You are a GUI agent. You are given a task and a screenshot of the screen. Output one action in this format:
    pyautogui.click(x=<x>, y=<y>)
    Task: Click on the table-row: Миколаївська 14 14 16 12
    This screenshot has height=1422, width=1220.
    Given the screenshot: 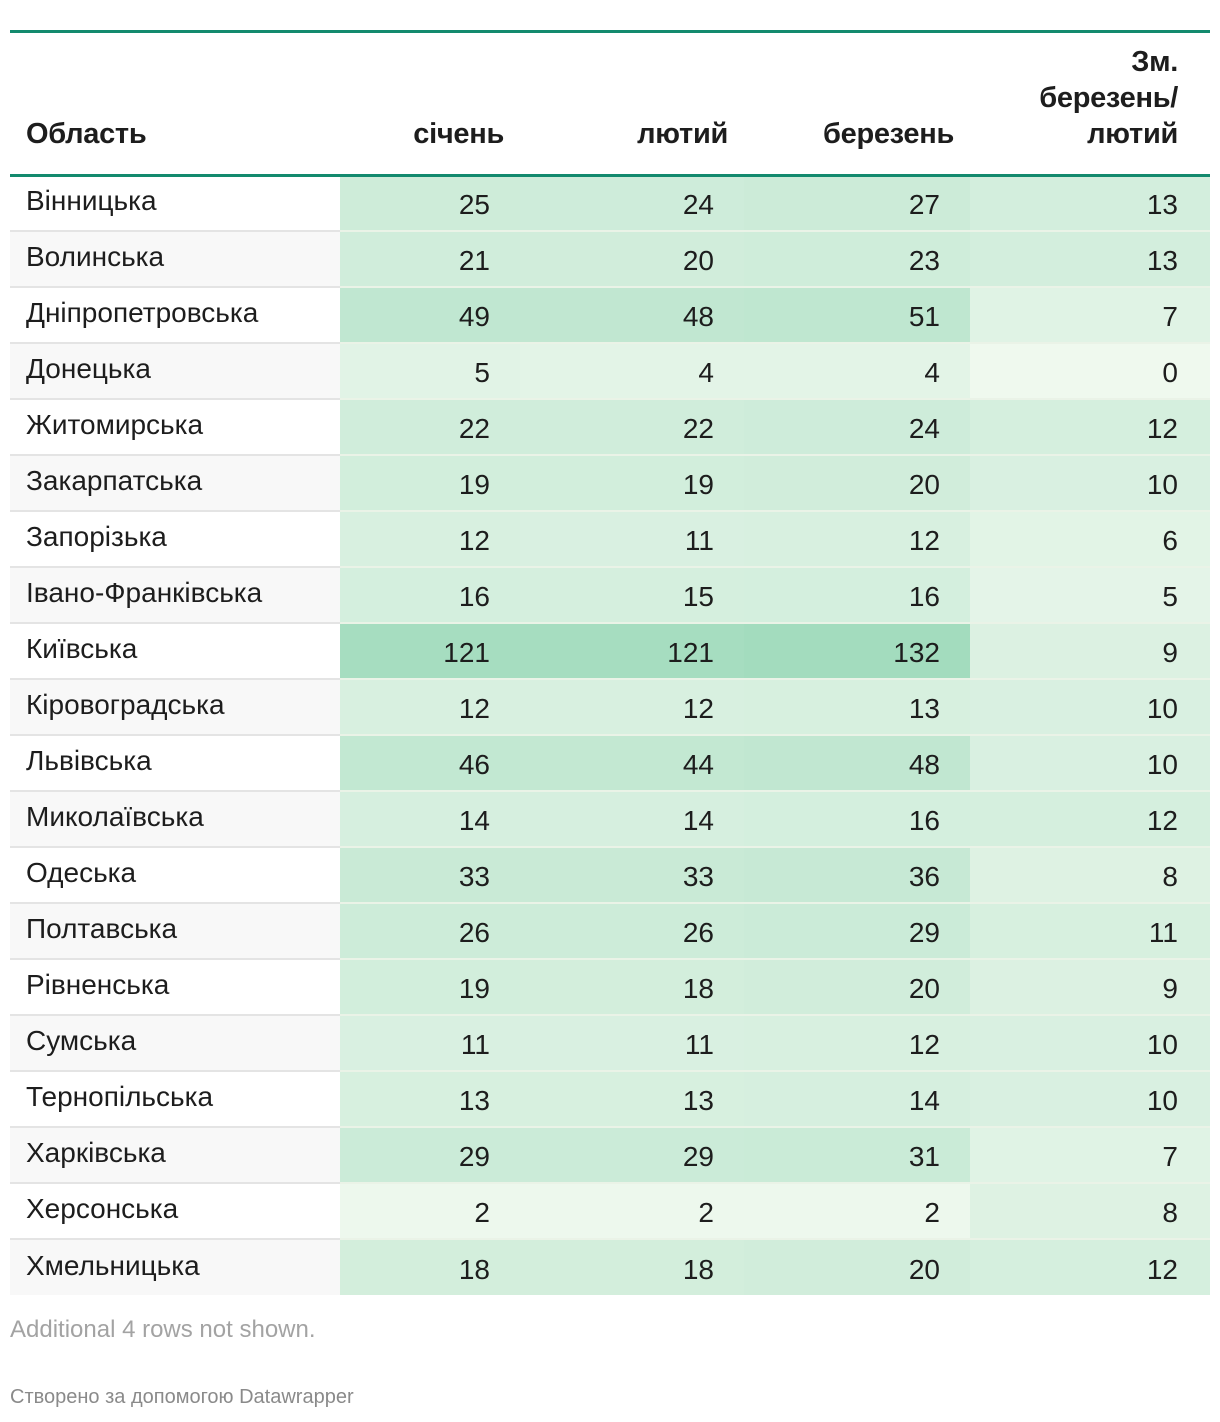 What is the action you would take?
    pyautogui.click(x=610, y=819)
    